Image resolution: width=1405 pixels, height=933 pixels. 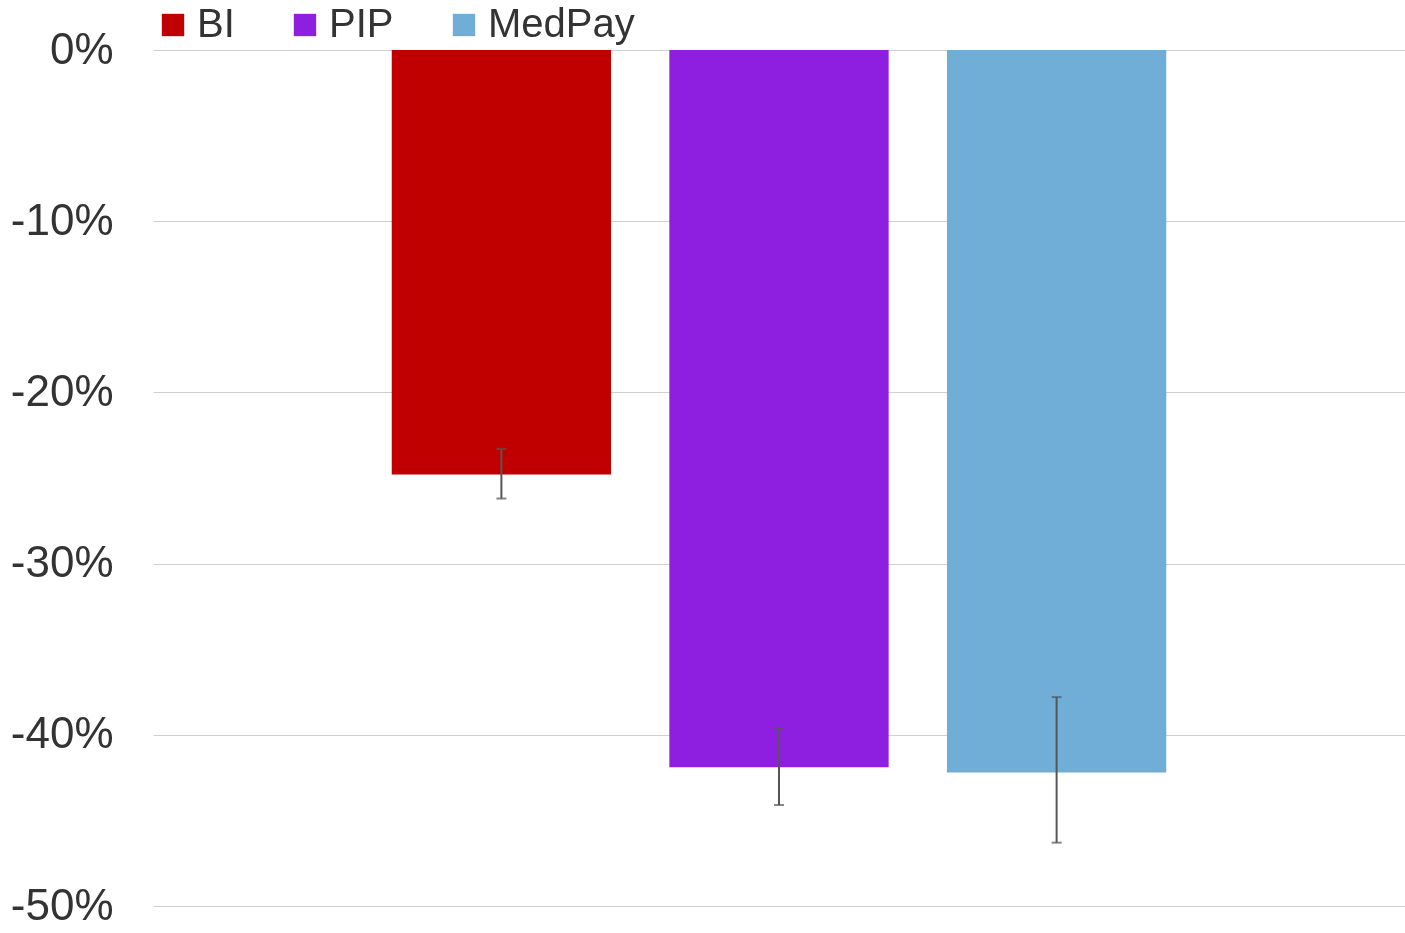 I want to click on y-tick-label: -50%, so click(x=62, y=904).